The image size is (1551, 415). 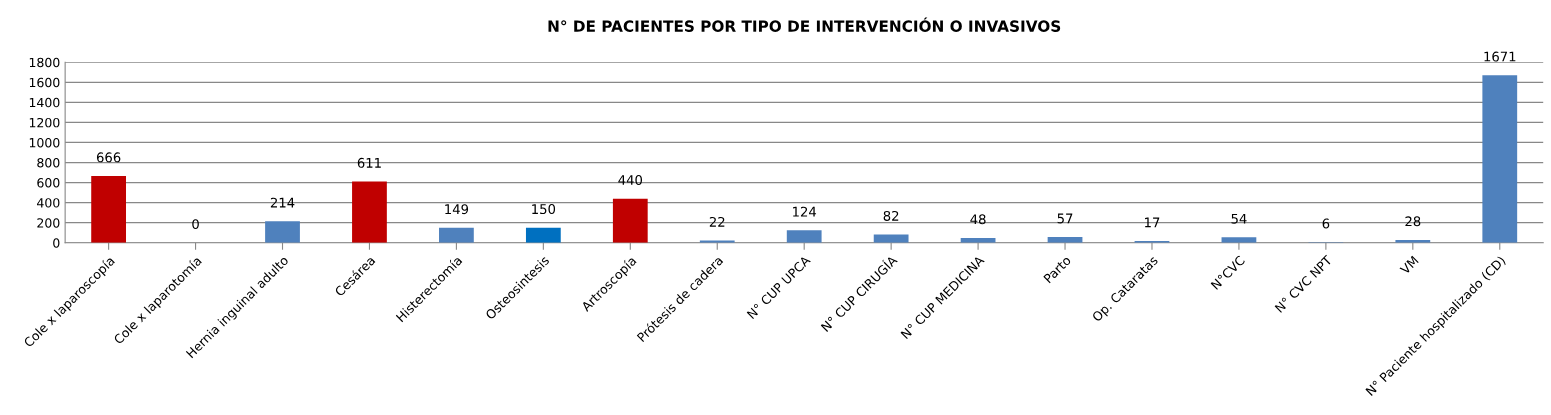 I want to click on y-tick-label: 1600, so click(x=44, y=82).